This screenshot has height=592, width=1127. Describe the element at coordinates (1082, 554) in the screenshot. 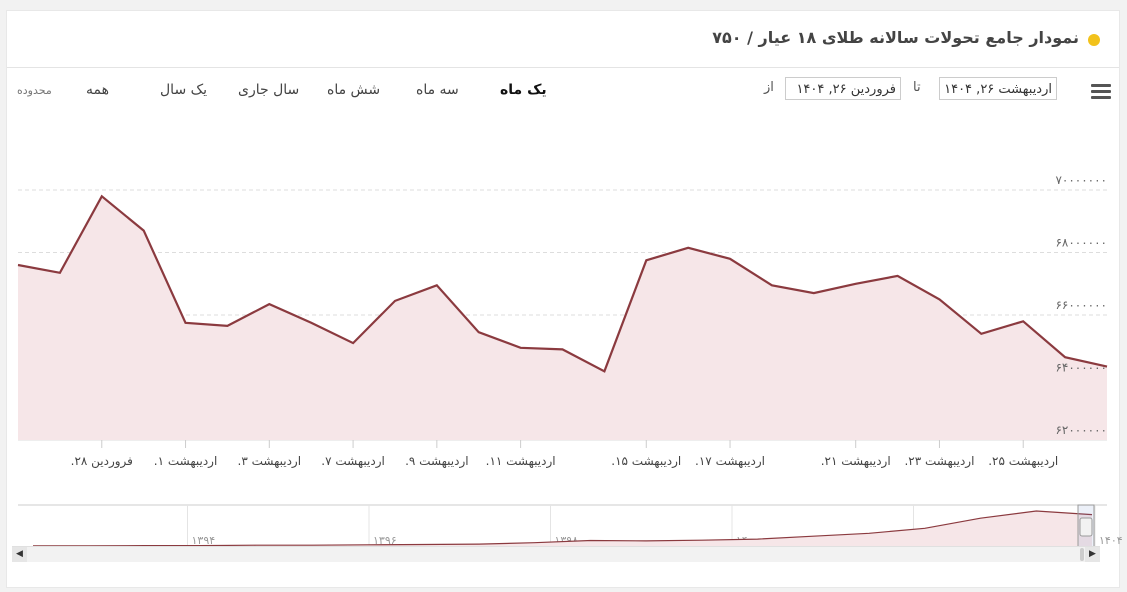

I see `scroll-thumb` at that location.